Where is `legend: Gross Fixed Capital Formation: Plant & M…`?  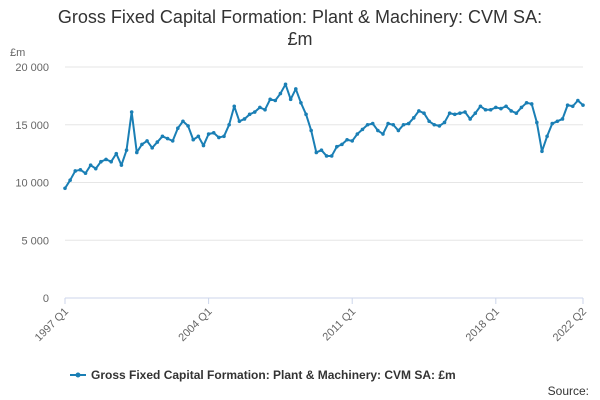
legend: Gross Fixed Capital Formation: Plant & M… is located at coordinates (263, 375).